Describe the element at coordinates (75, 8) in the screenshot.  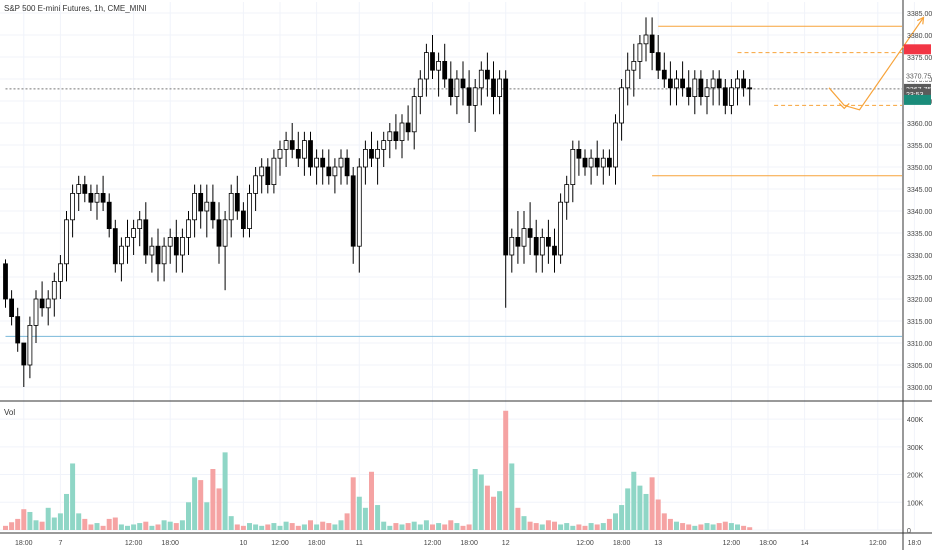
I see `chart-title: S&P 500 E-mini Futures, 1h, CME_MINI` at that location.